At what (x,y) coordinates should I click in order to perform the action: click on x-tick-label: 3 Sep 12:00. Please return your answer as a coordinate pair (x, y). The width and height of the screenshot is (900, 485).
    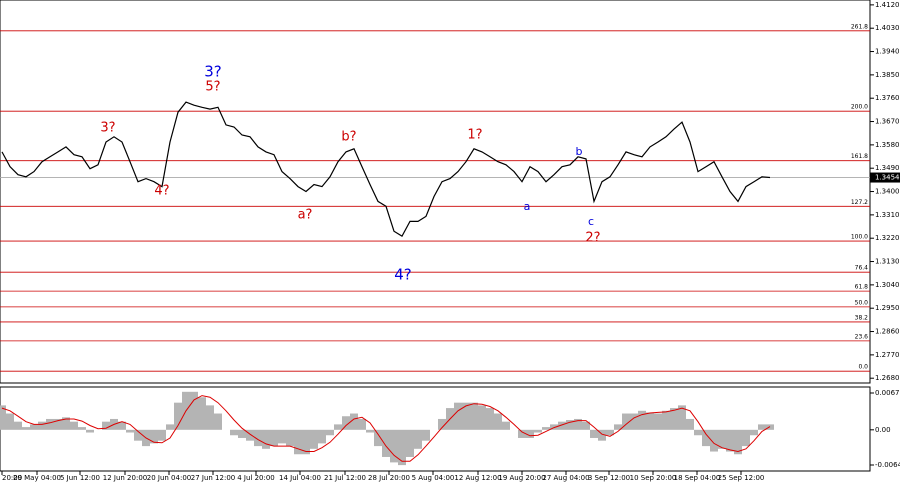
    Looking at the image, I should click on (609, 478).